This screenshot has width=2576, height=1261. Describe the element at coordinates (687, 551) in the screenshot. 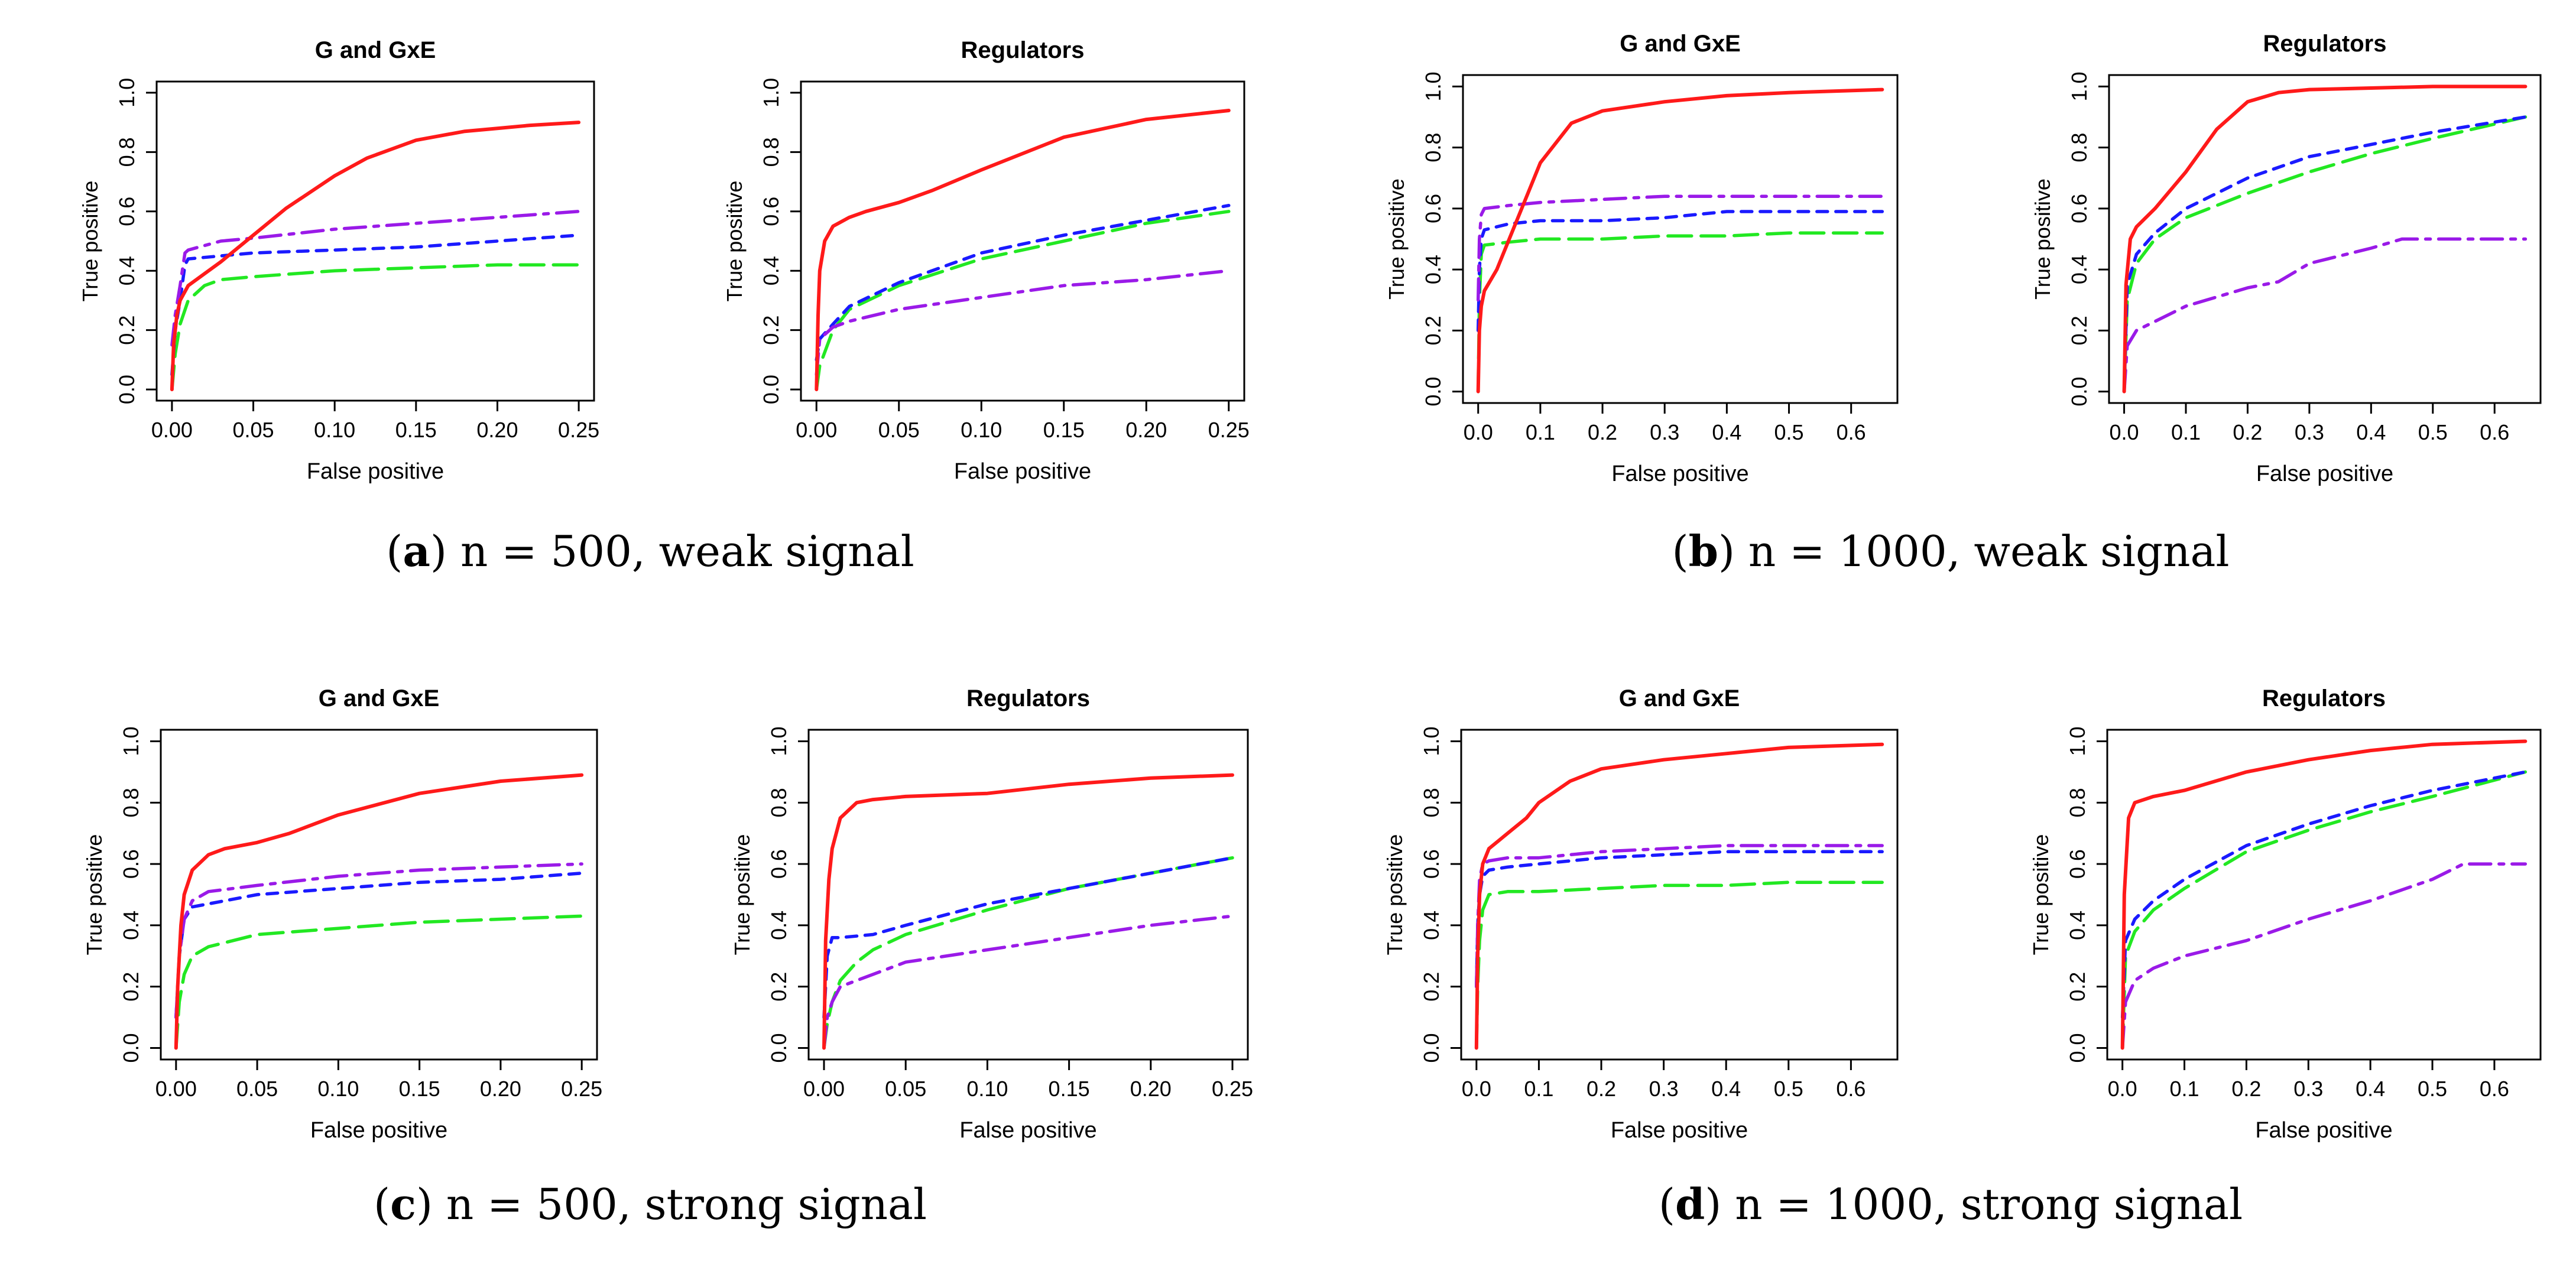

I see `caption-a-text: n = 500, weak signal` at that location.